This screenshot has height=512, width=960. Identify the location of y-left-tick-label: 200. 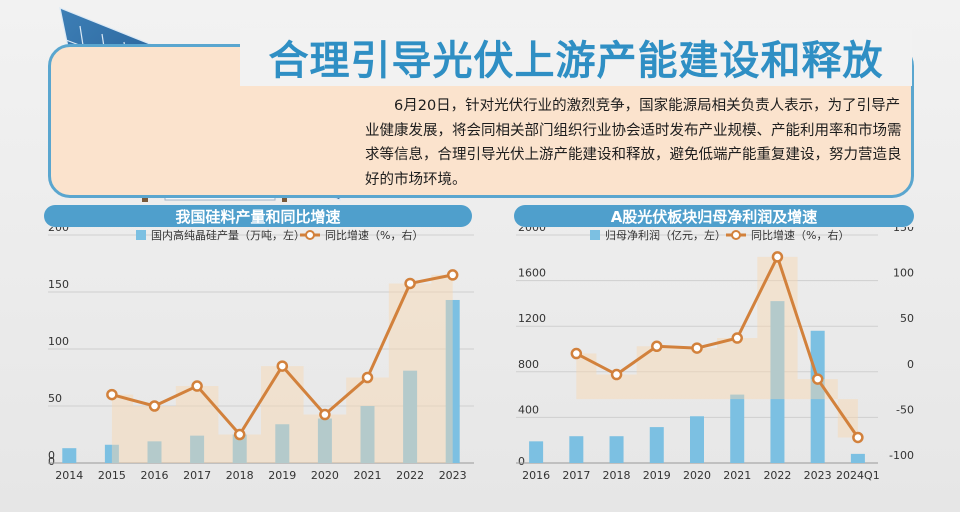
(58, 230).